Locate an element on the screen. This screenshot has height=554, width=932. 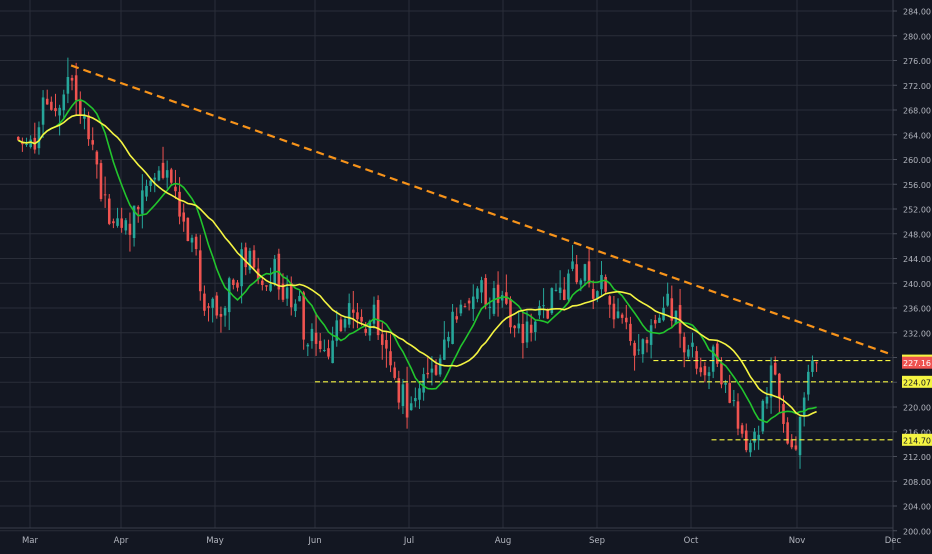
price-tick-label: 284.00 is located at coordinates (917, 12).